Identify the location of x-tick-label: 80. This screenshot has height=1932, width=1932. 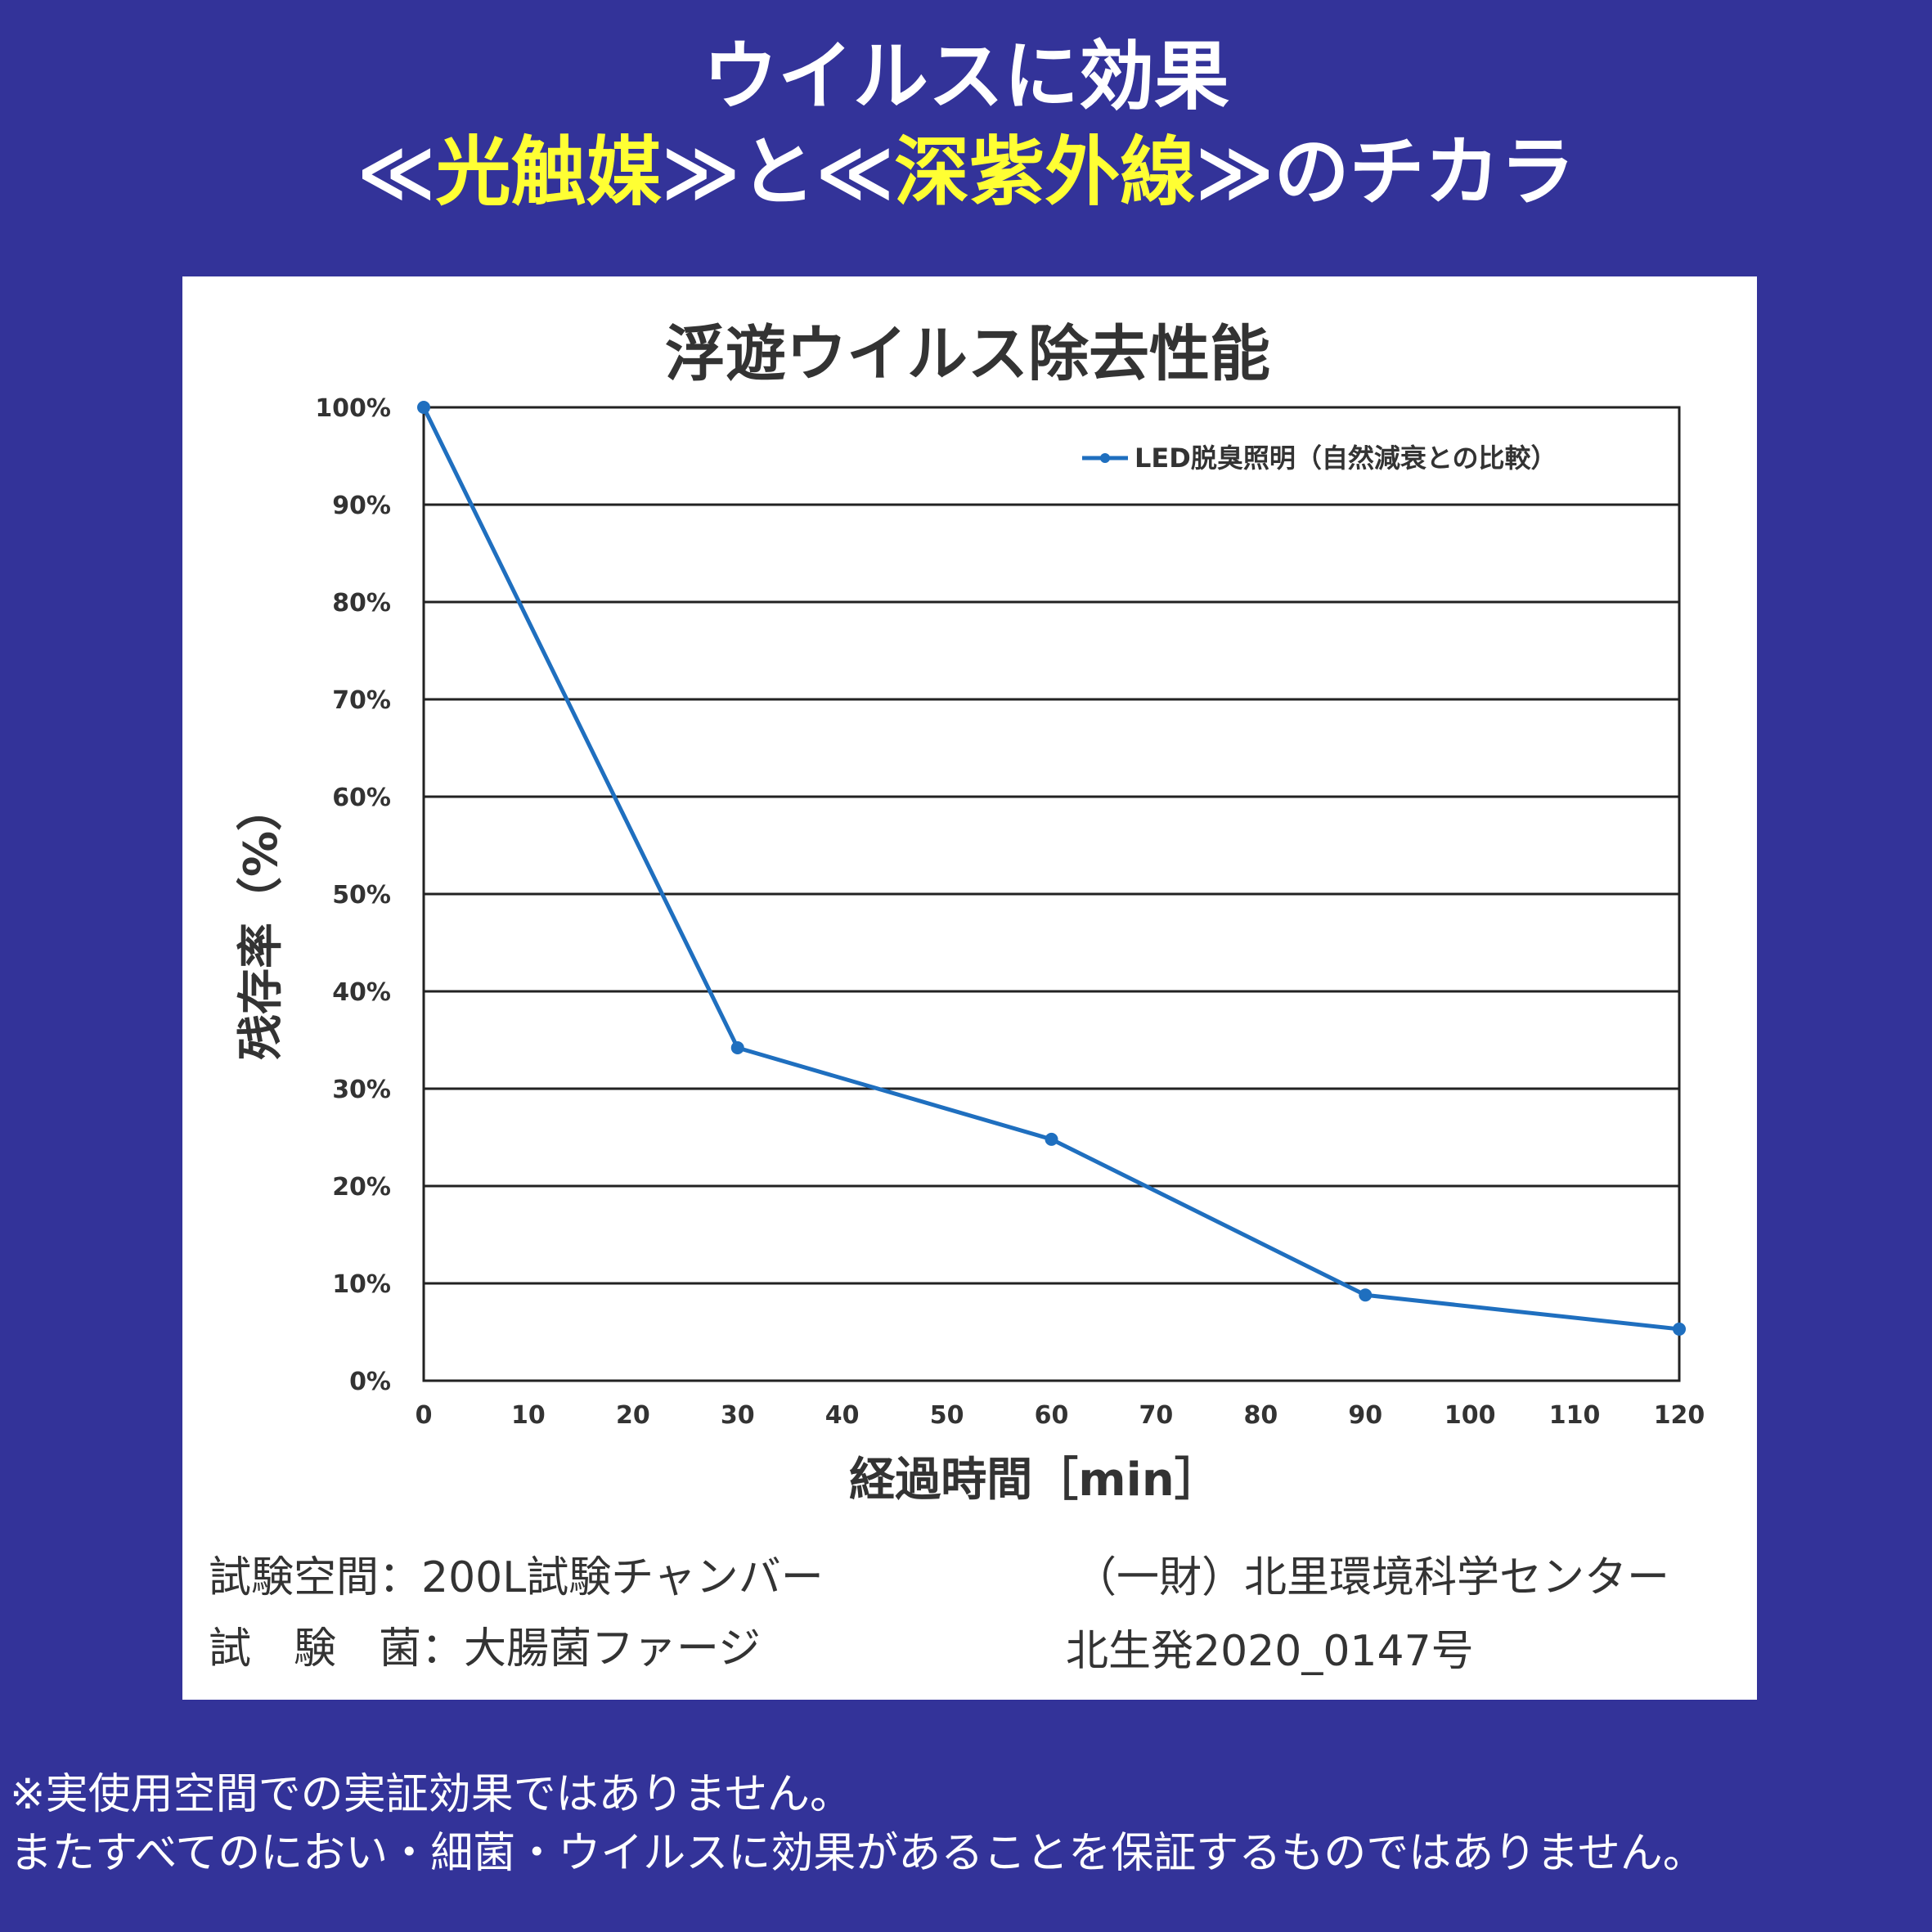
(1261, 1415).